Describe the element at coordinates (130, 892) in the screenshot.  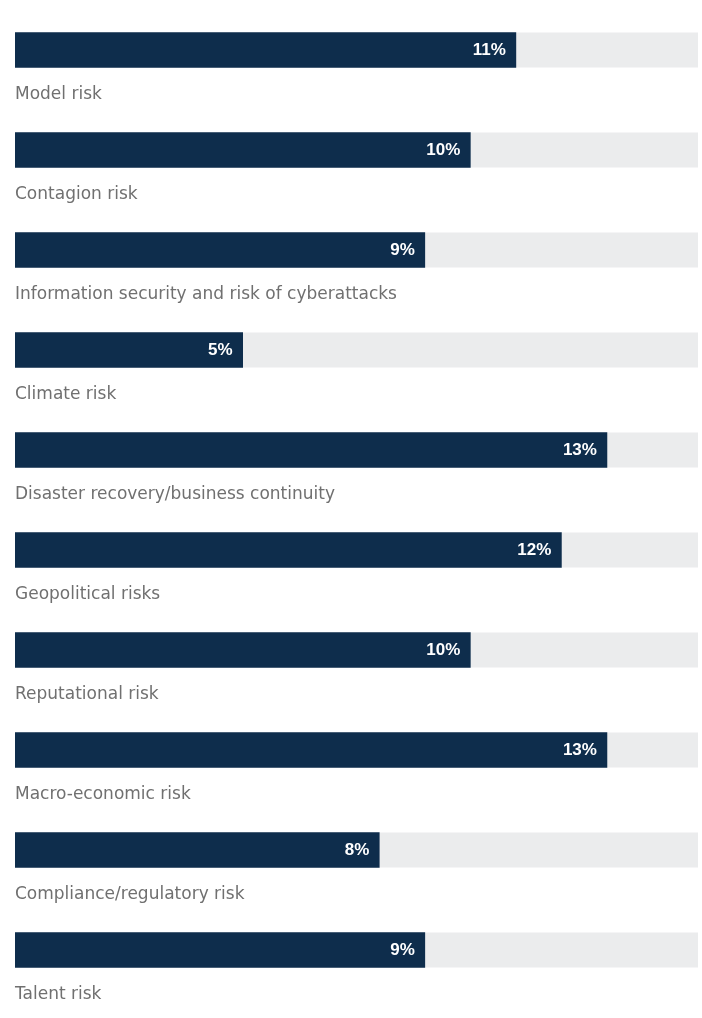
I see `y-tick-label: Compliance/regulatory risk` at that location.